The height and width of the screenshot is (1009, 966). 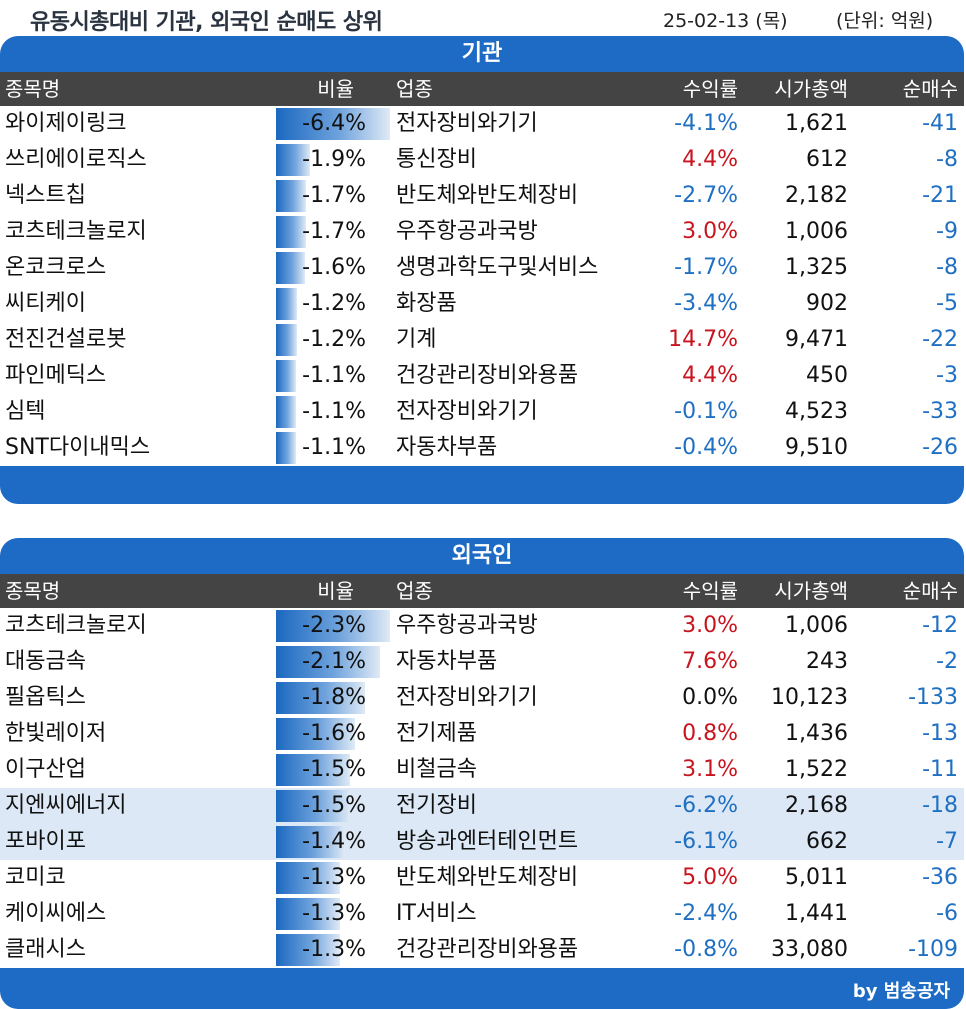 What do you see at coordinates (33, 591) in the screenshot?
I see `header-name: 종목명` at bounding box center [33, 591].